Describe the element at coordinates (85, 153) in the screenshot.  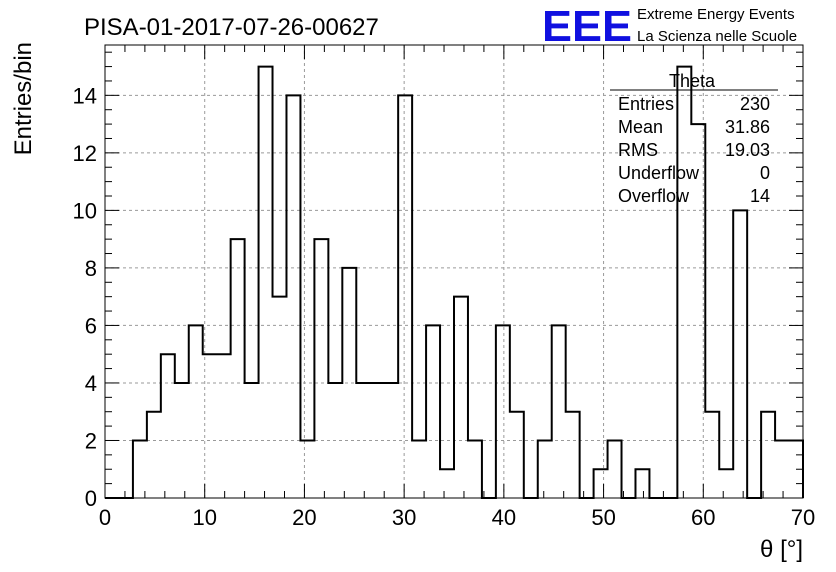
I see `y-tick-label: 12` at that location.